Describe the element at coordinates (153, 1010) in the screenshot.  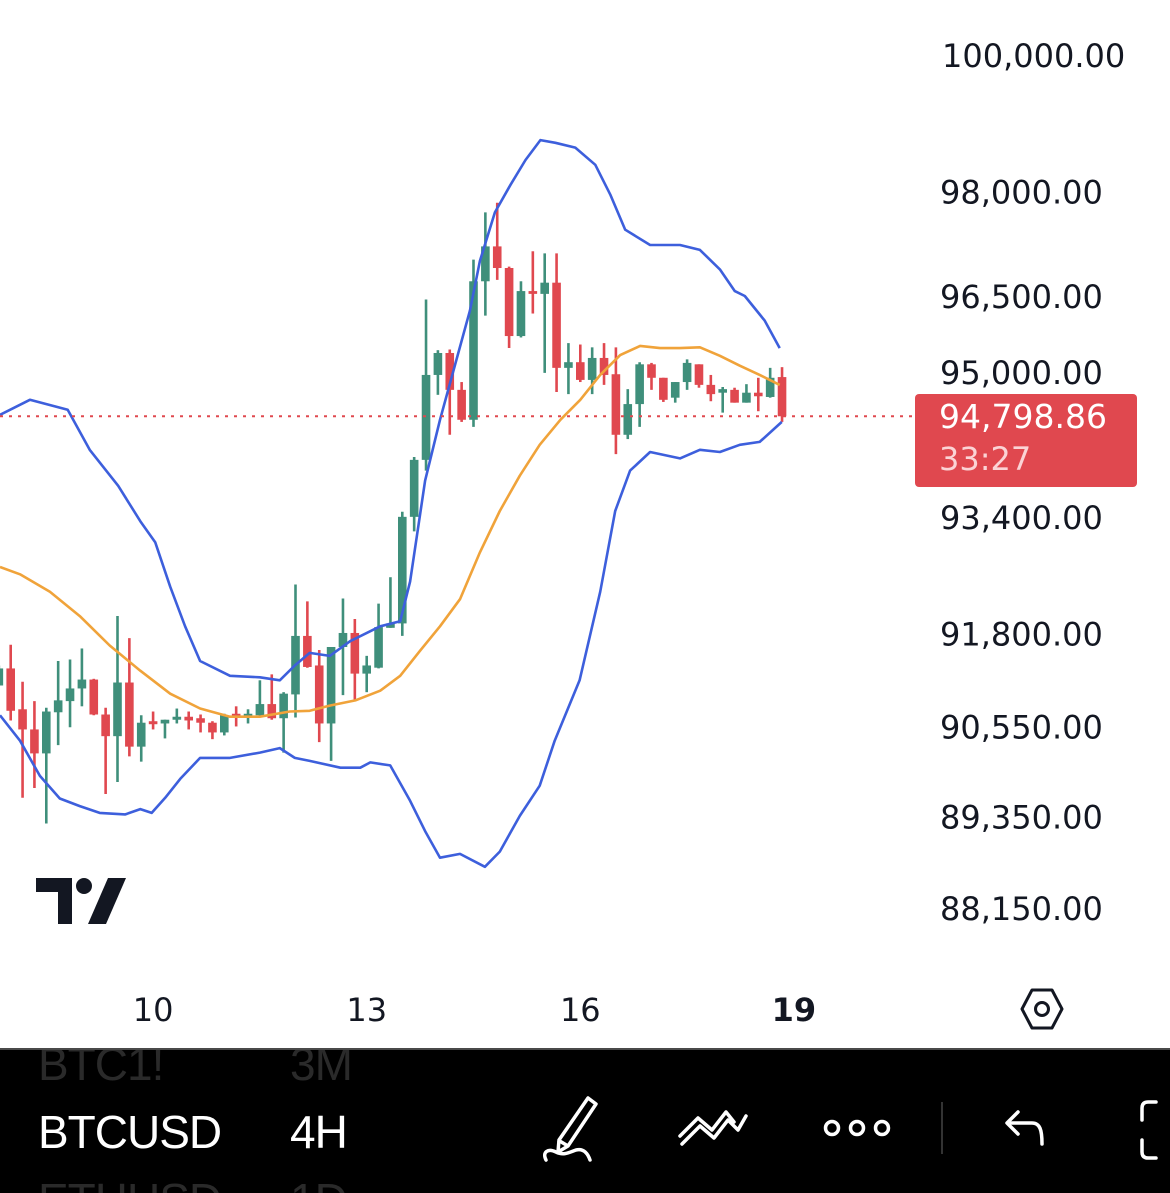
I see `time-axis-label: 10` at that location.